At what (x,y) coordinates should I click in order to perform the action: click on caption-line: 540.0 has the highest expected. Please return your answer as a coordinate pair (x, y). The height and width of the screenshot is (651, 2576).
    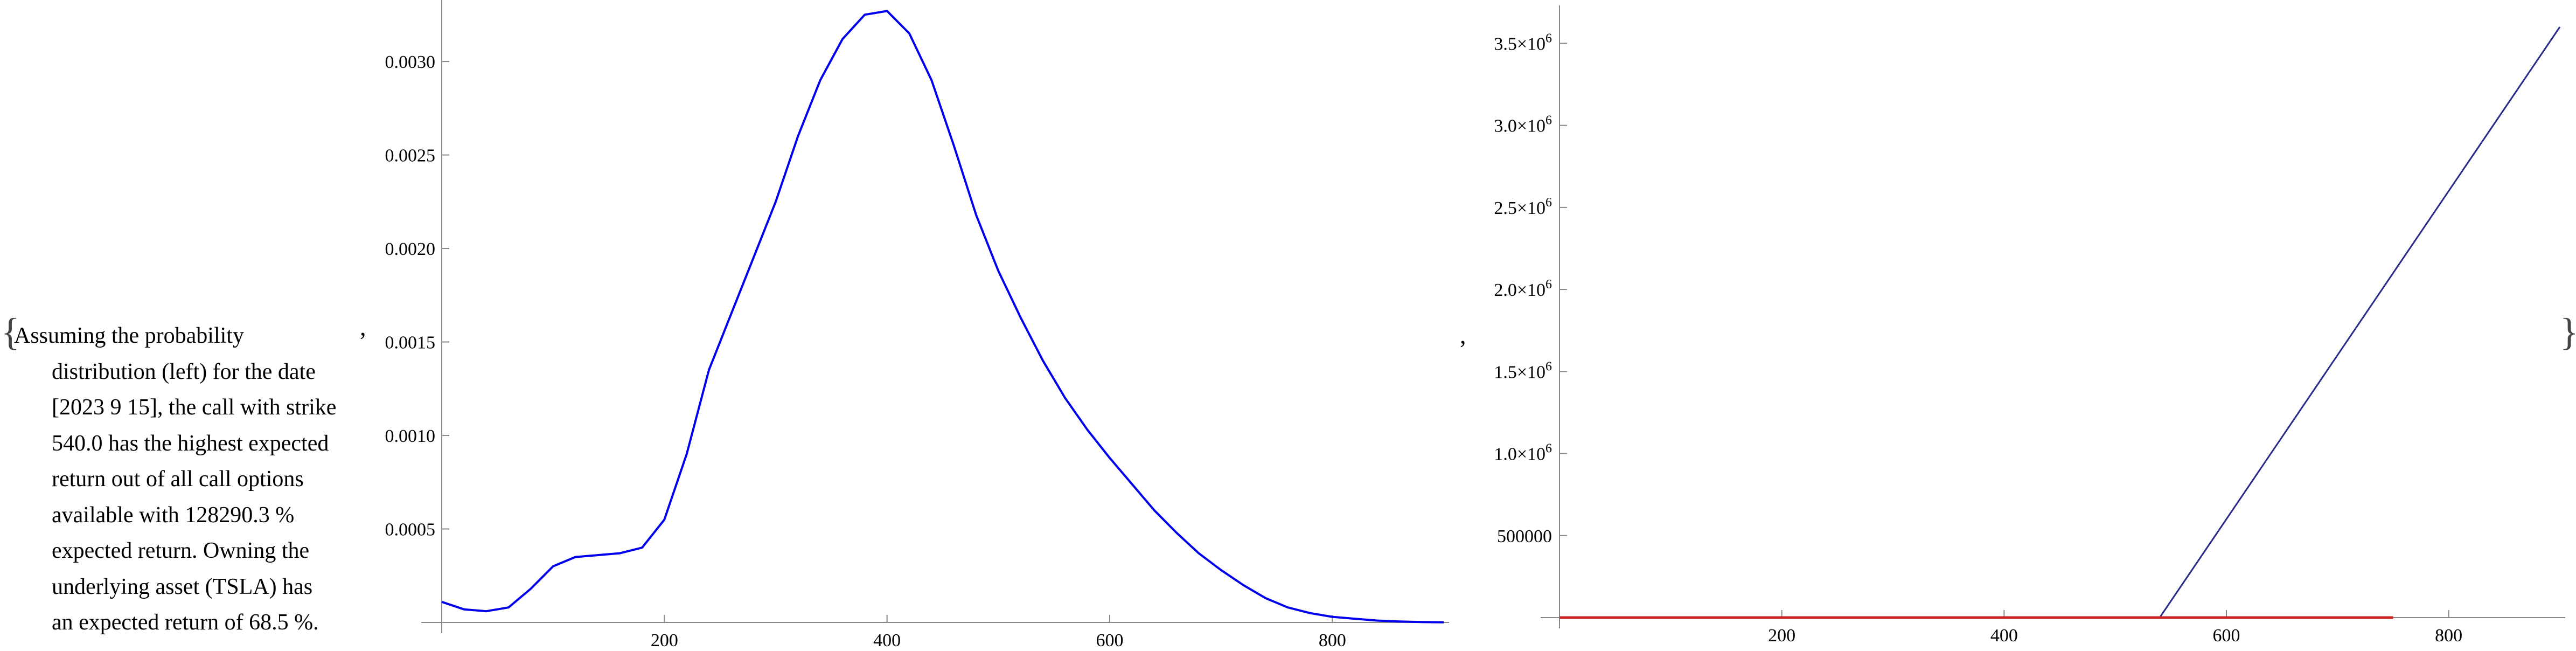
    Looking at the image, I should click on (190, 444).